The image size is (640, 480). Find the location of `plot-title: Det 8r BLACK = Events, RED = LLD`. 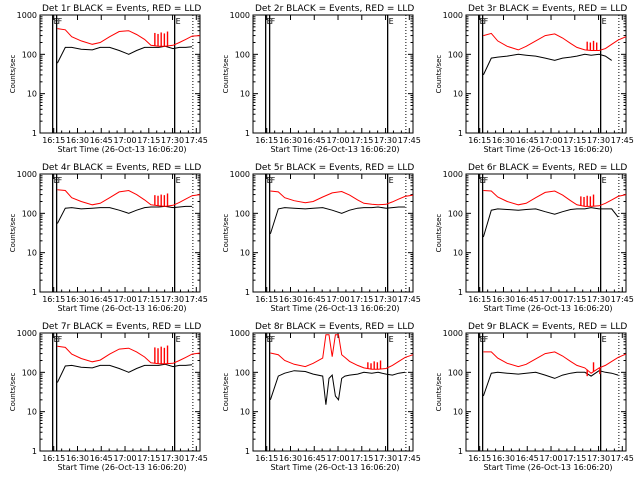

plot-title: Det 8r BLACK = Events, RED = LLD is located at coordinates (334, 327).